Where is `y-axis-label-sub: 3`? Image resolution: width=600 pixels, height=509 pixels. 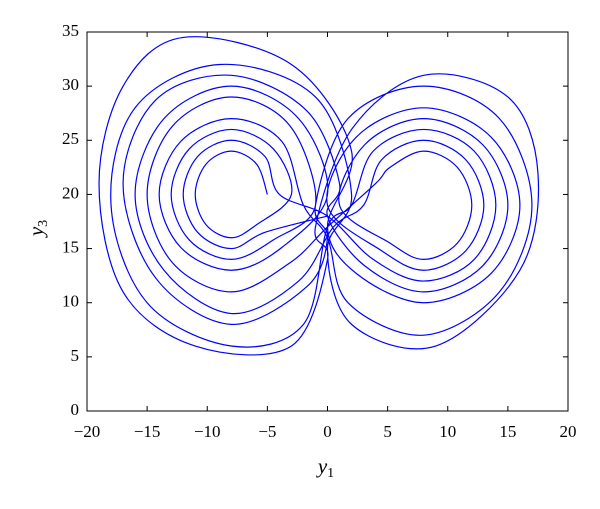
y-axis-label-sub: 3 is located at coordinates (43, 223).